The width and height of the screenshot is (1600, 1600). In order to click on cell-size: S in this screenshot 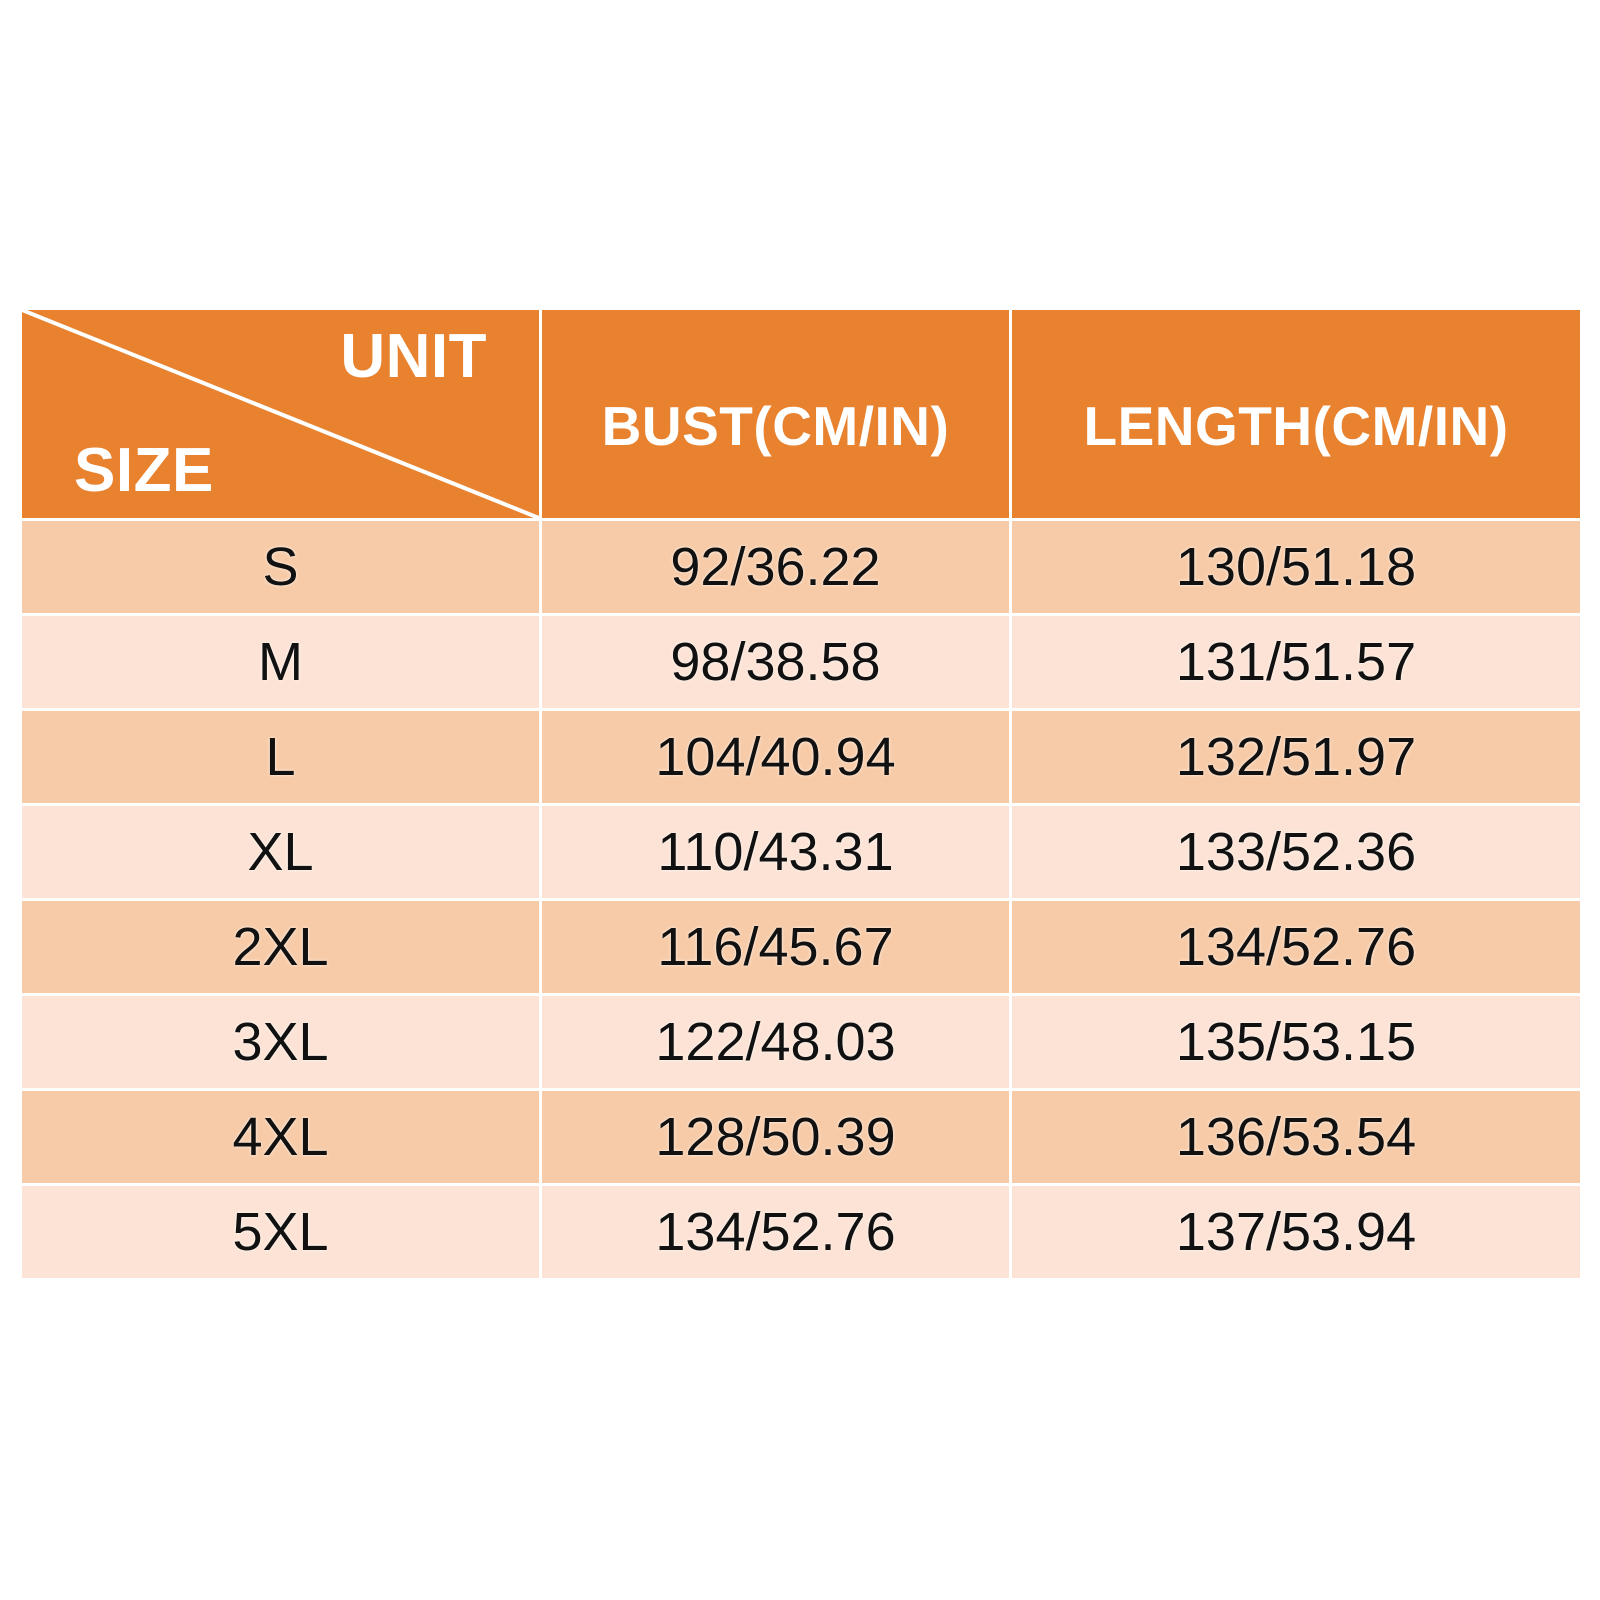, I will do `click(282, 568)`.